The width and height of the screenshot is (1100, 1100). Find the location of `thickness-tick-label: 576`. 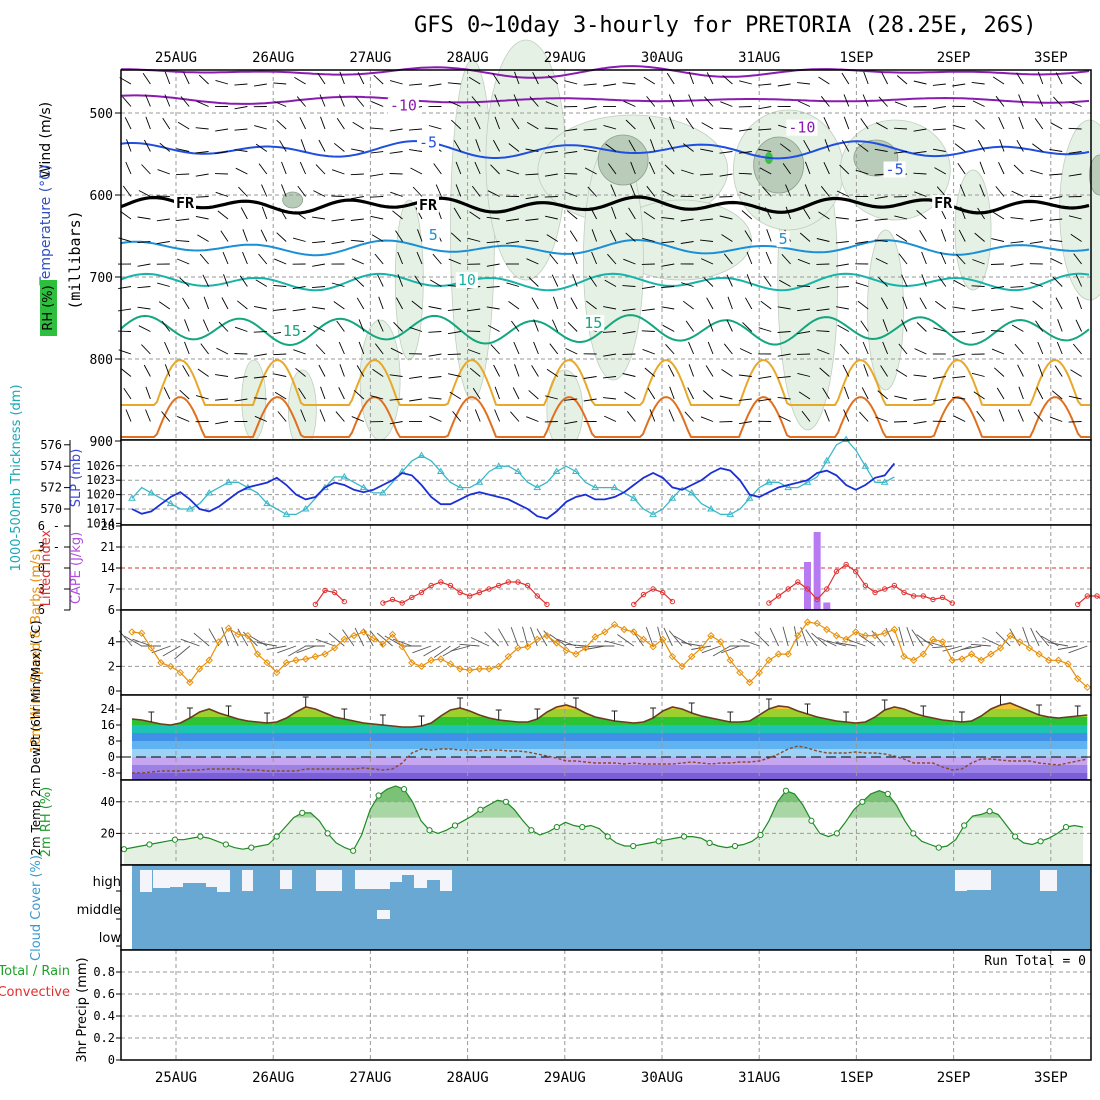

thickness-tick-label: 576 is located at coordinates (51, 445).